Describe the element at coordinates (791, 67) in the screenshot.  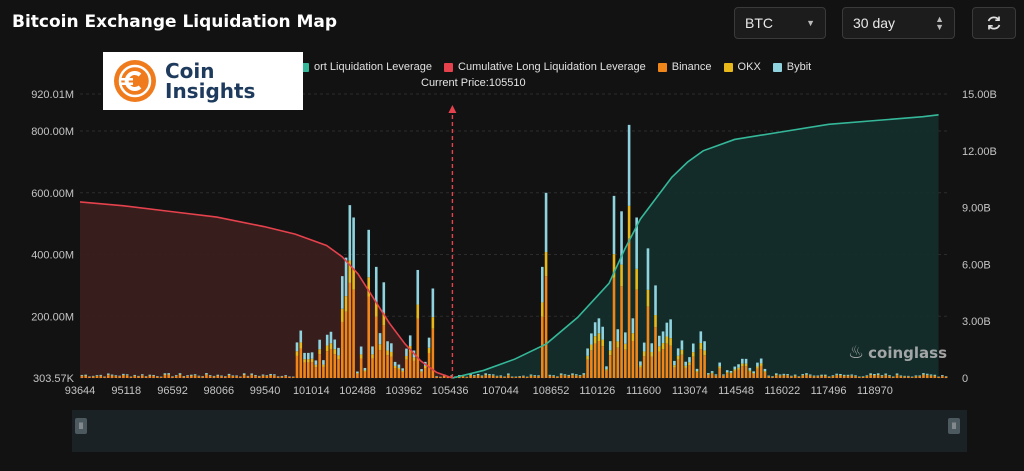
I see `legend-item-bybit: Bybit` at that location.